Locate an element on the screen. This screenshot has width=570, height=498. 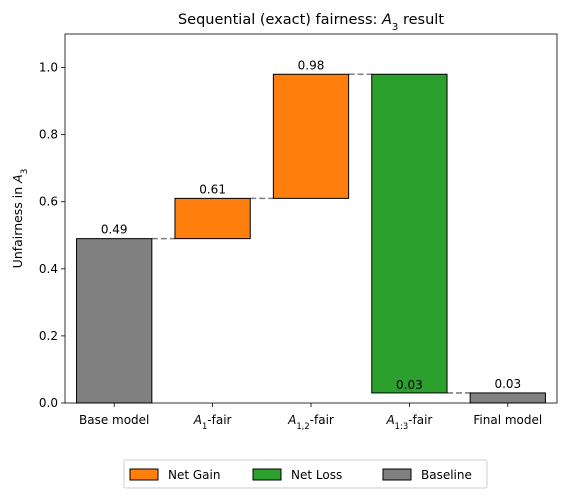
y-axis-label: Unfairness in A3 is located at coordinates (20, 219).